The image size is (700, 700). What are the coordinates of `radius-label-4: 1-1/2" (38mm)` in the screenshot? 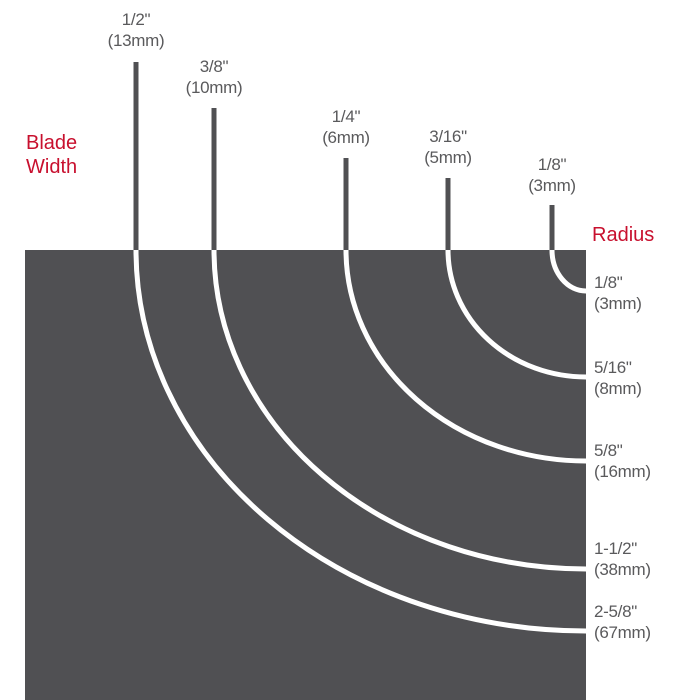 It's located at (622, 559).